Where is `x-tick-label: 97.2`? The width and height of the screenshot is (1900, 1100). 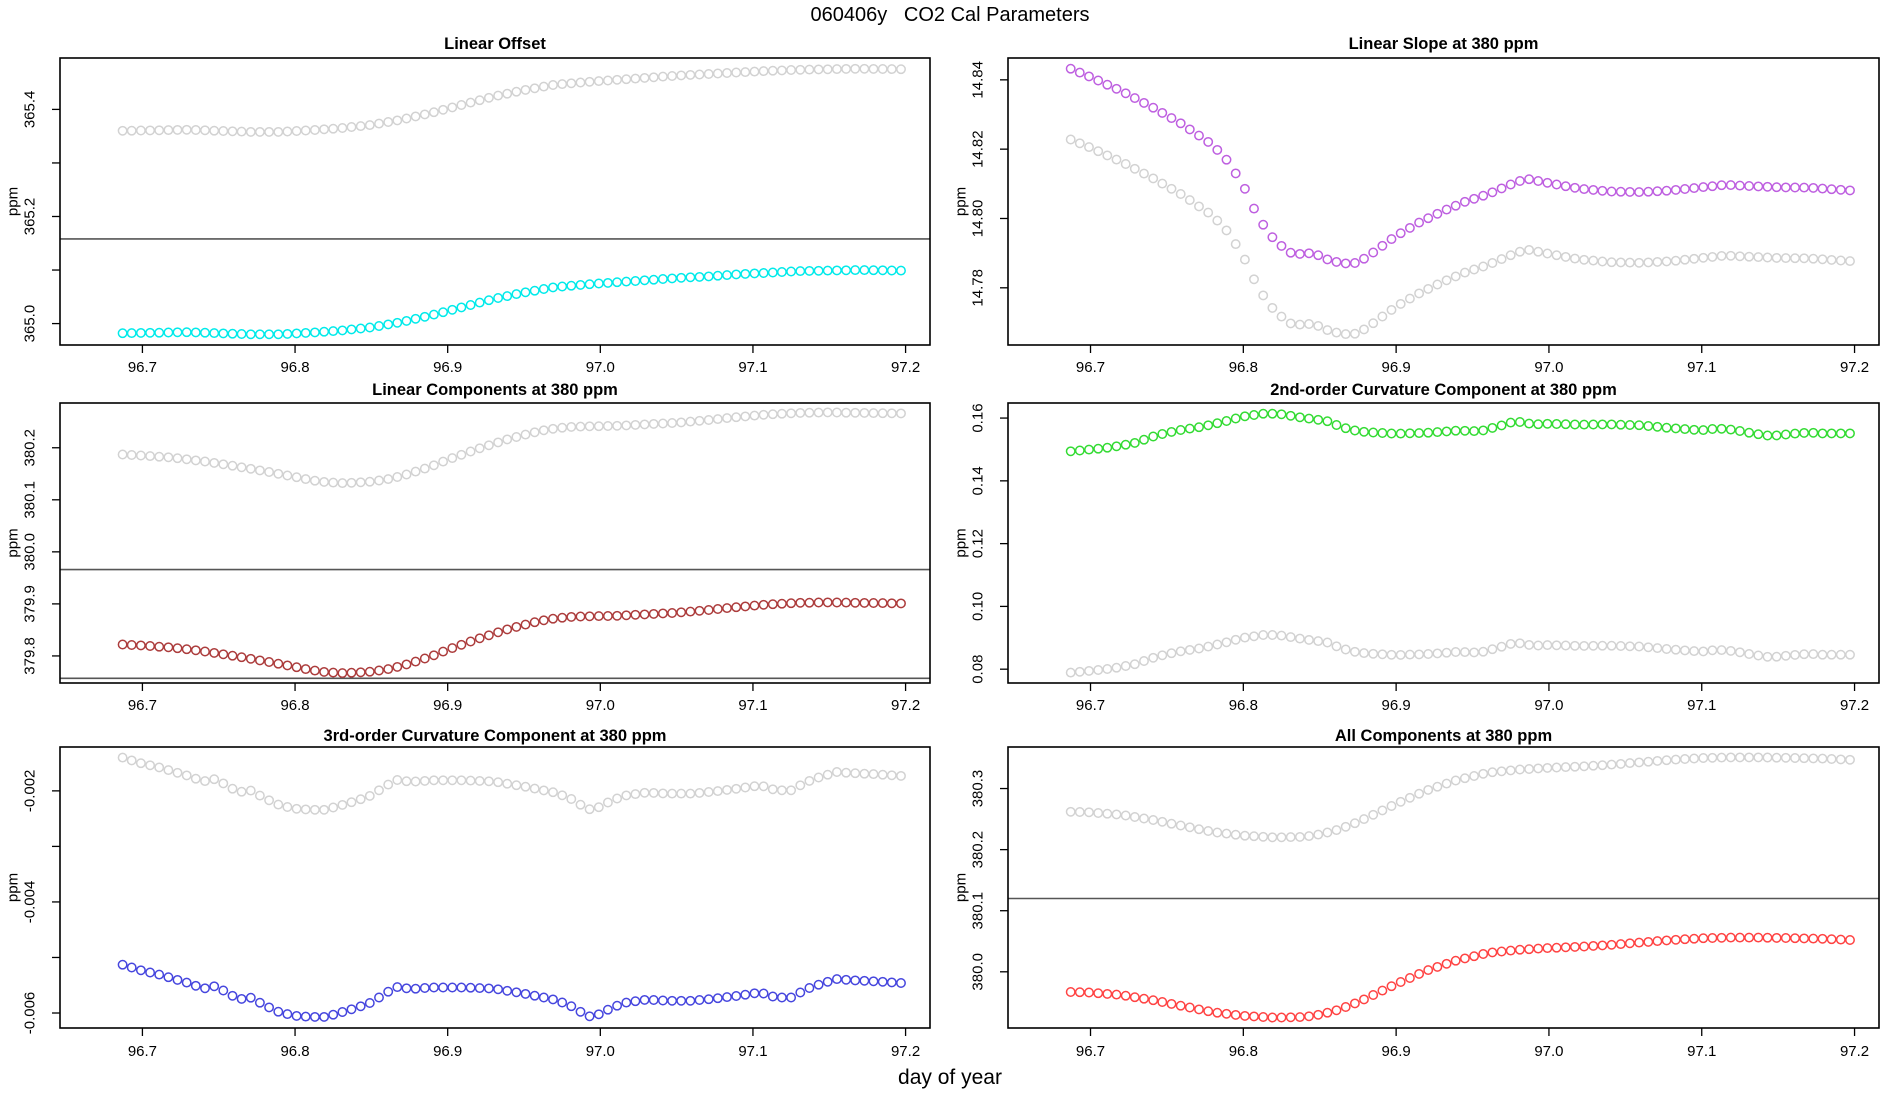 x-tick-label: 97.2 is located at coordinates (1854, 367).